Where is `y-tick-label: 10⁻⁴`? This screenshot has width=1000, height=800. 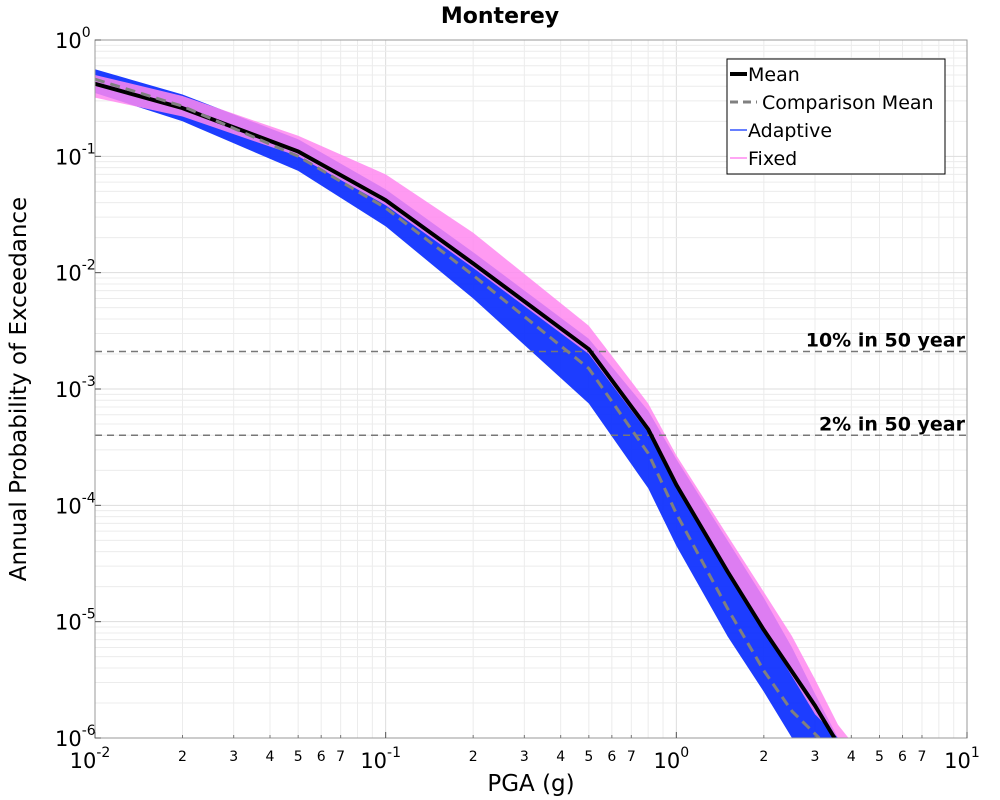
y-tick-label: 10⁻⁴ is located at coordinates (75, 504).